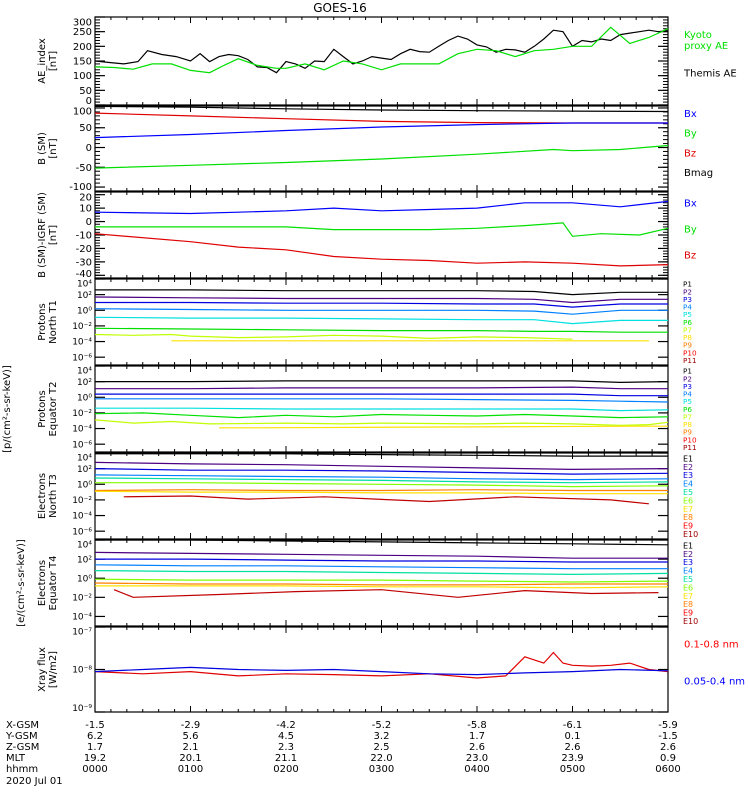 The height and width of the screenshot is (800, 750). I want to click on y-tick-label: 10⁴, so click(84, 372).